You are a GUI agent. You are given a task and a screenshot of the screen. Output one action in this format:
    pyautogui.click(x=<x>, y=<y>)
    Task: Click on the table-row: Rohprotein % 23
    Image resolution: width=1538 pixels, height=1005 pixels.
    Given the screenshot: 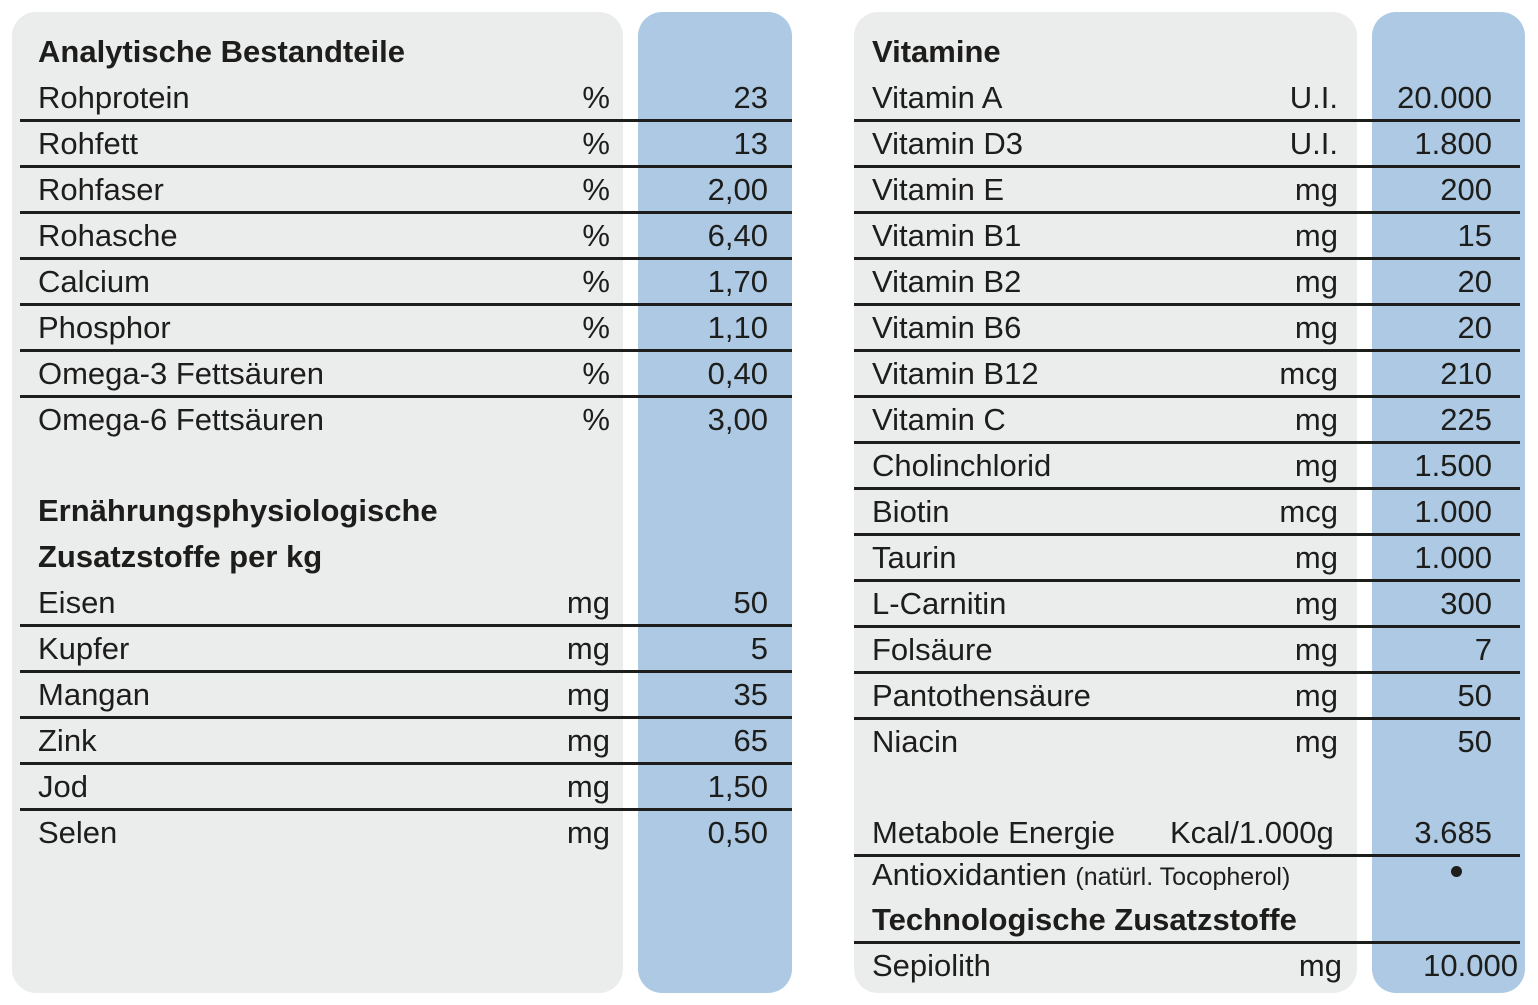 What is the action you would take?
    pyautogui.click(x=769, y=98)
    